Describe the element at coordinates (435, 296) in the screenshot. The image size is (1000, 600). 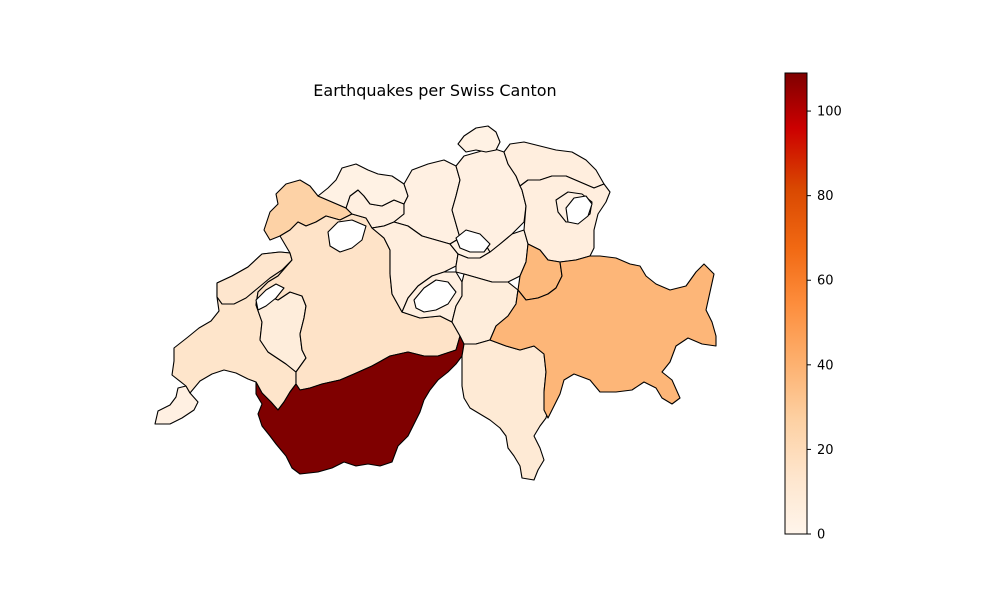
I see `lake-lucerne` at that location.